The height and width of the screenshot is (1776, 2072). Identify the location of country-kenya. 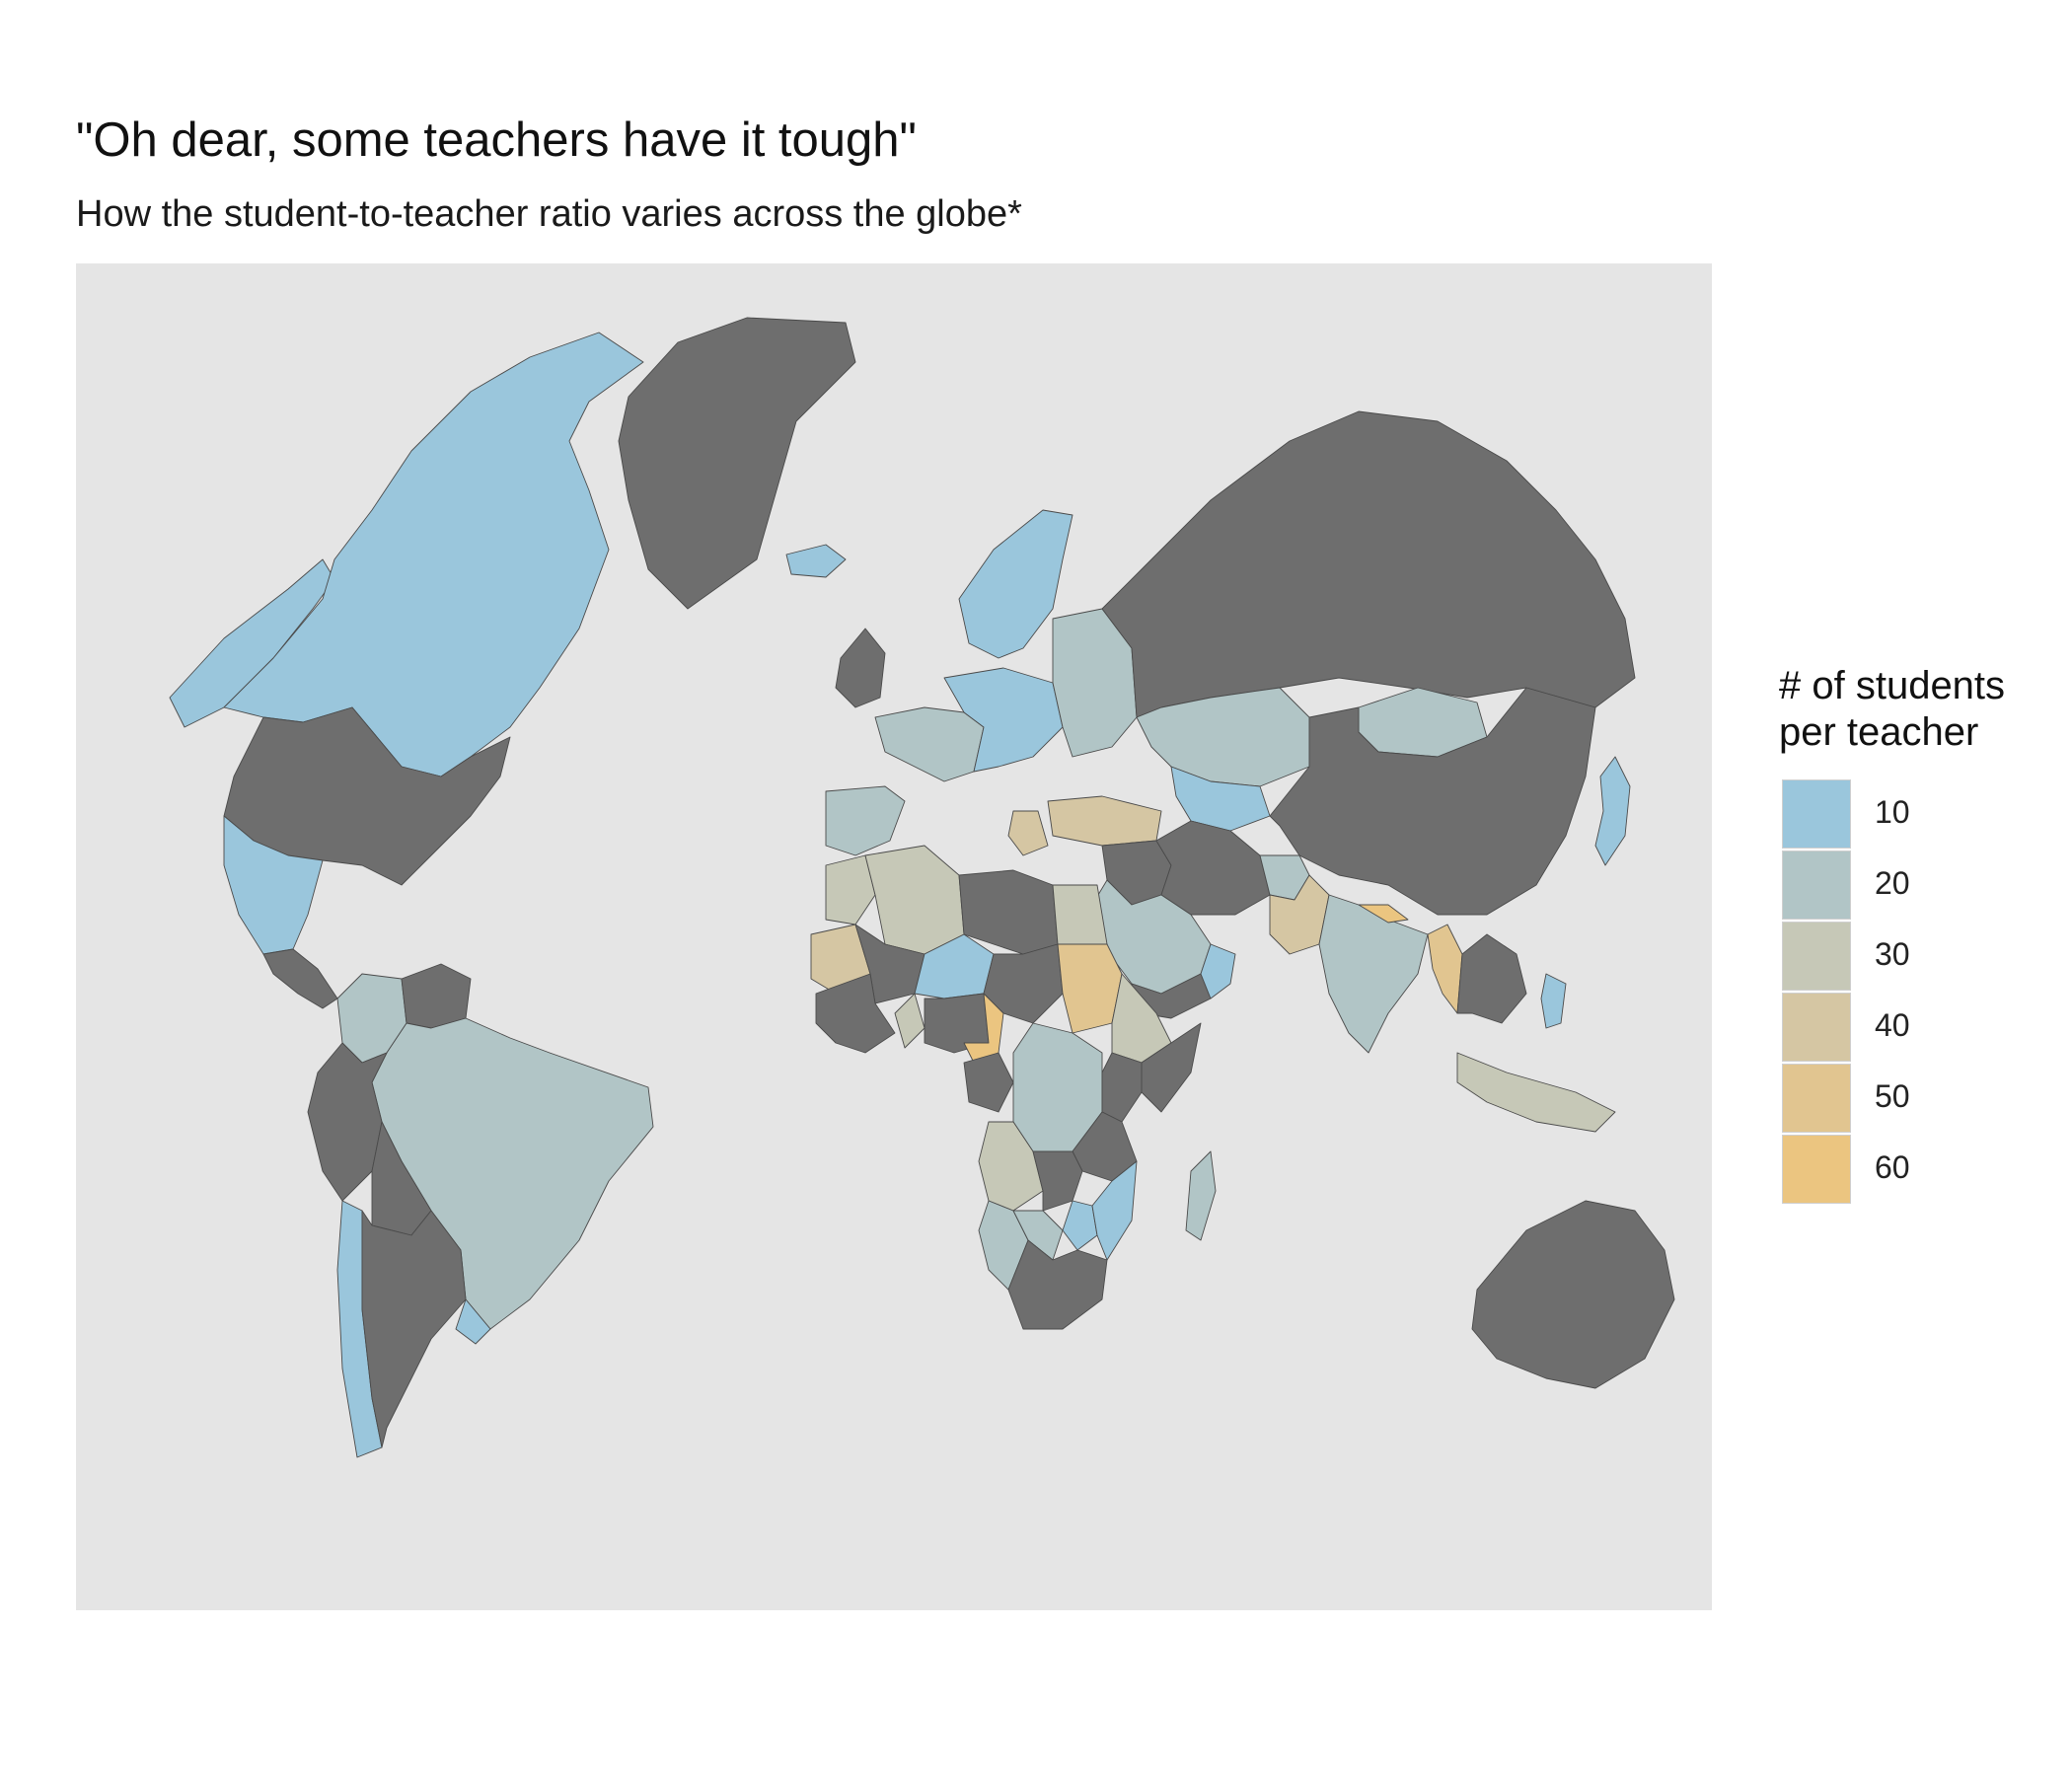
(1122, 1088).